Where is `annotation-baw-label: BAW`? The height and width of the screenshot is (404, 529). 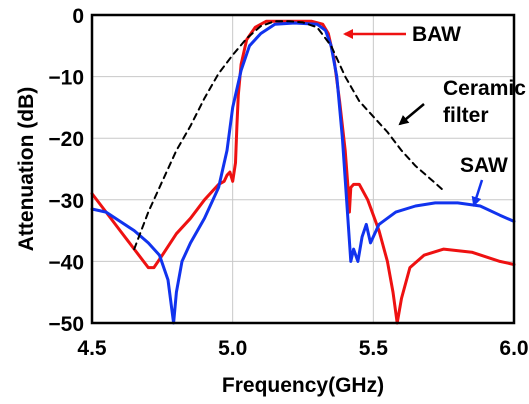
annotation-baw-label: BAW is located at coordinates (436, 34).